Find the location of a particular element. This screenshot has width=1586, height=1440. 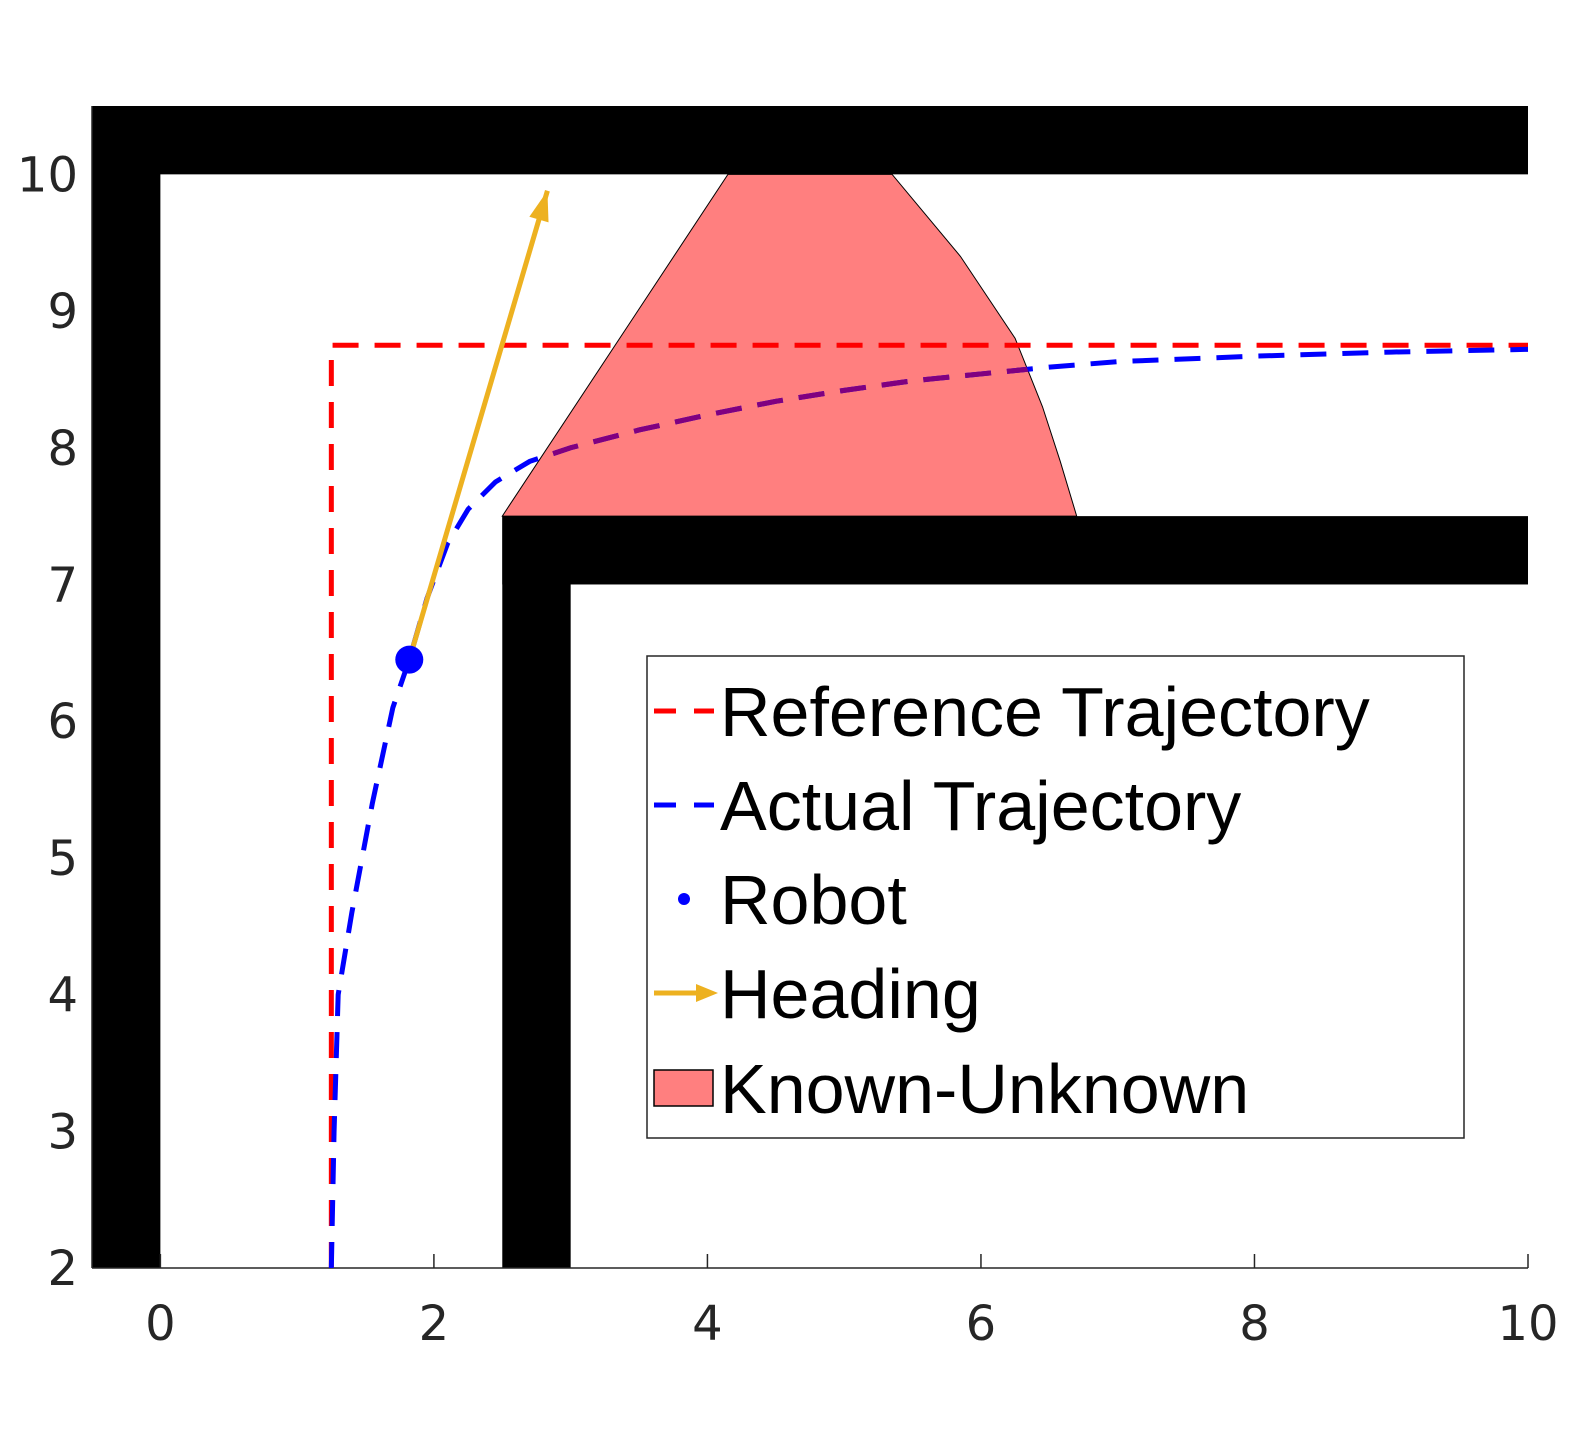

y-tick-label: 8 is located at coordinates (62, 449).